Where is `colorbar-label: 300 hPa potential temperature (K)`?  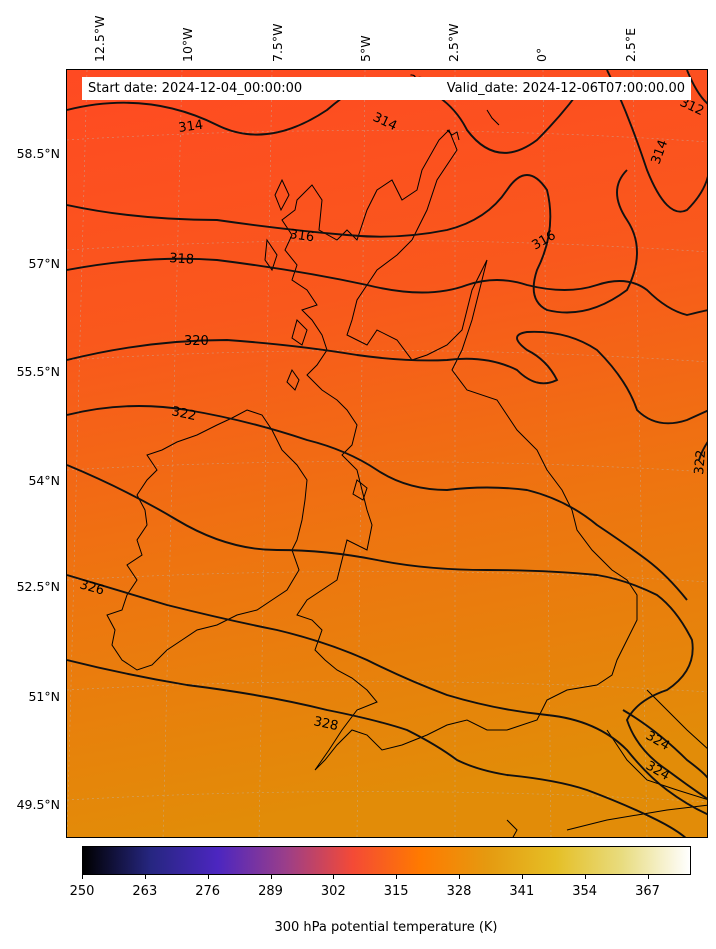 colorbar-label: 300 hPa potential temperature (K) is located at coordinates (386, 927).